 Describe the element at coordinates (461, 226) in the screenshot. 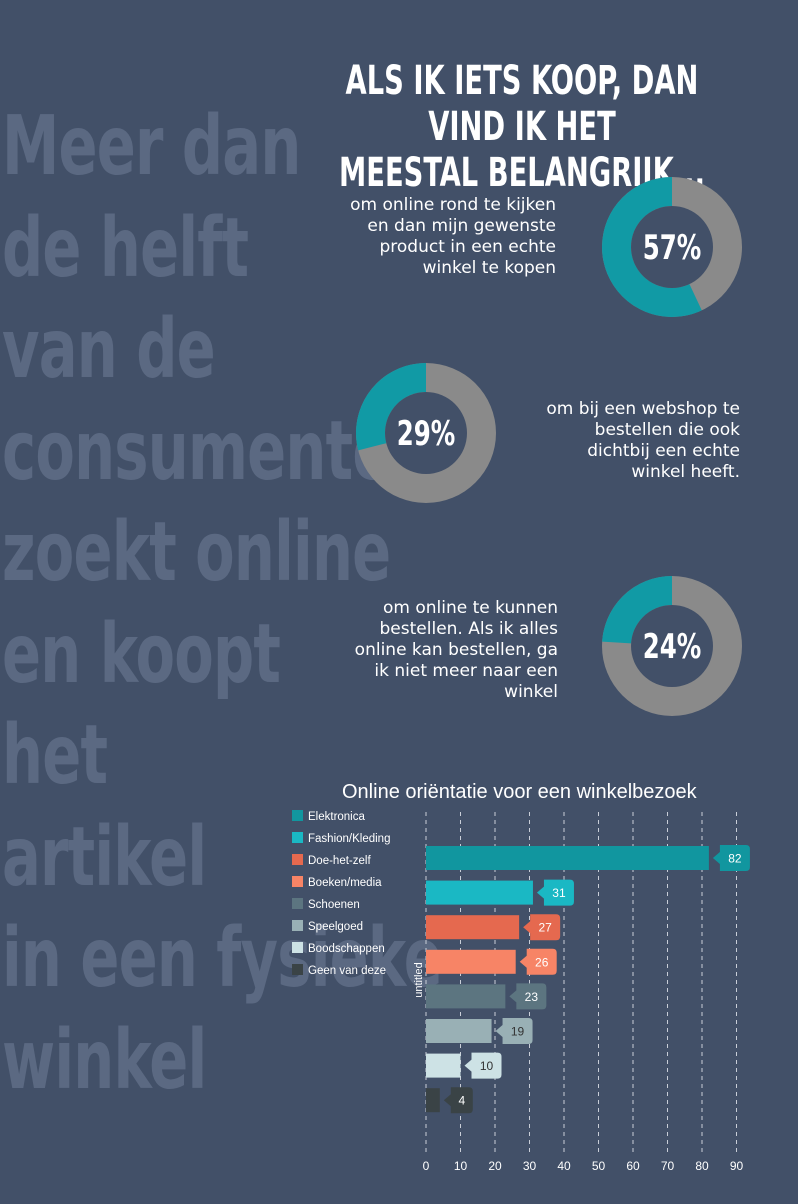

I see `caption-line: en dan mijn gewenste` at that location.